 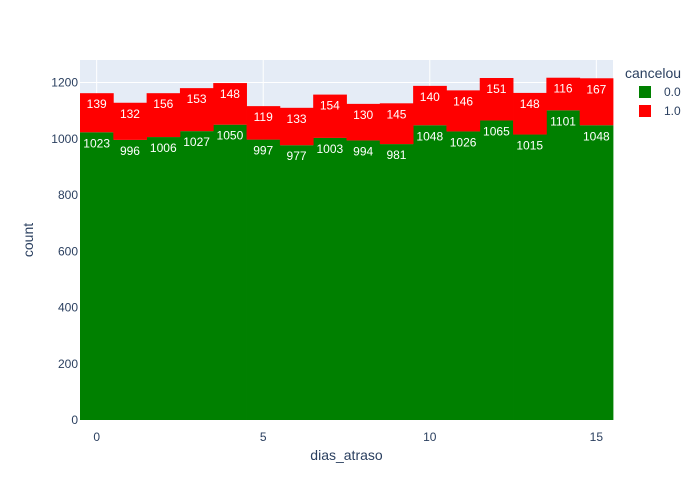 What do you see at coordinates (196, 110) in the screenshot?
I see `bar-cancelou-1.0-x3` at bounding box center [196, 110].